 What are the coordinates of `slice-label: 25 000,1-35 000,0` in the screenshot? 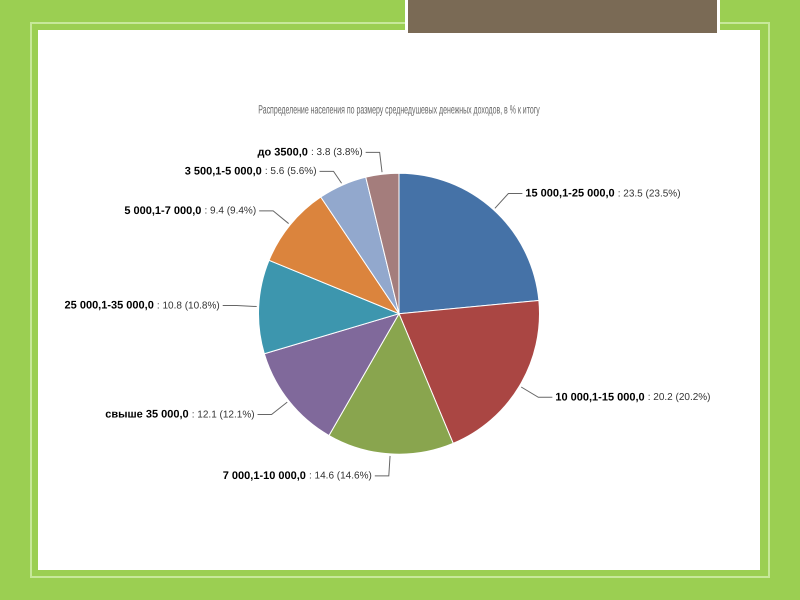 It's located at (110, 306).